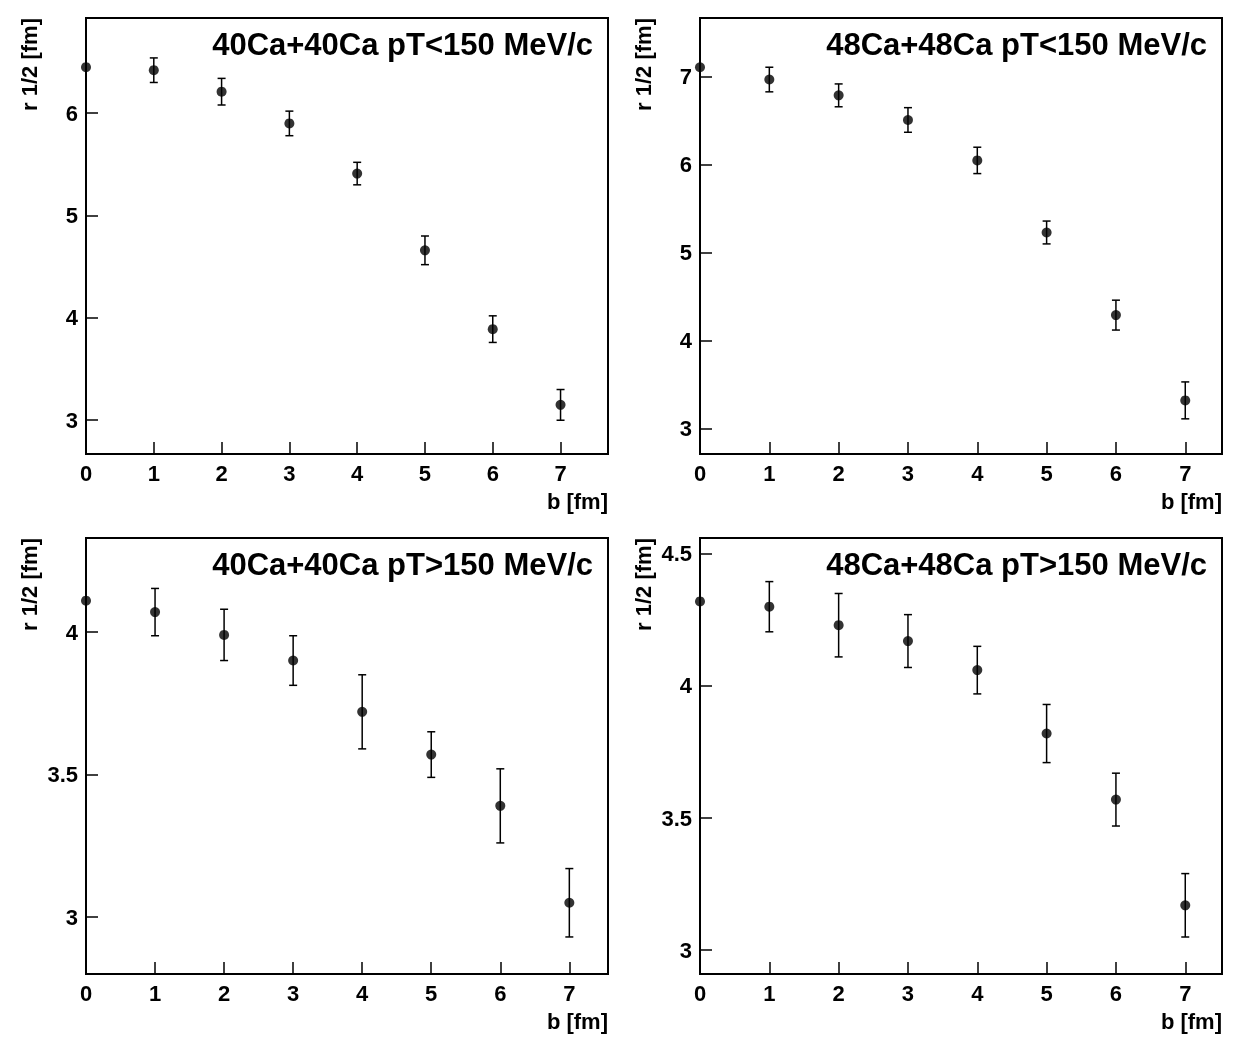 The height and width of the screenshot is (1055, 1244). Describe the element at coordinates (685, 77) in the screenshot. I see `y-tick-label: 7` at that location.